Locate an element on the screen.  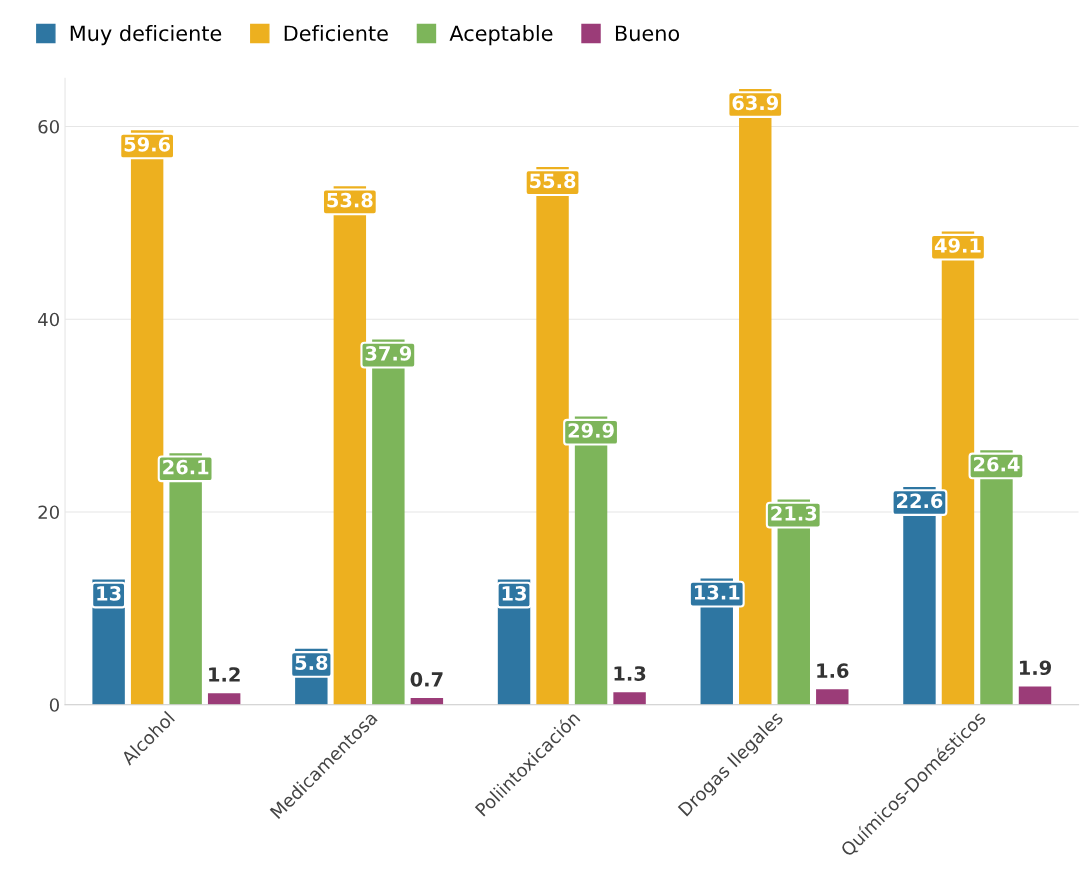
y-tick-label: 60 is located at coordinates (48, 126).